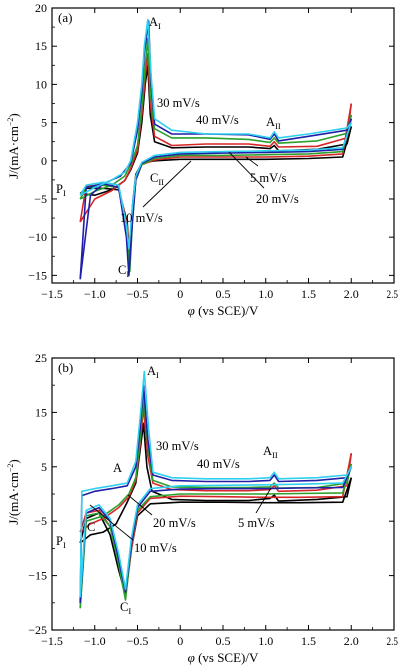  I want to click on curve-annotation: A, so click(117, 468).